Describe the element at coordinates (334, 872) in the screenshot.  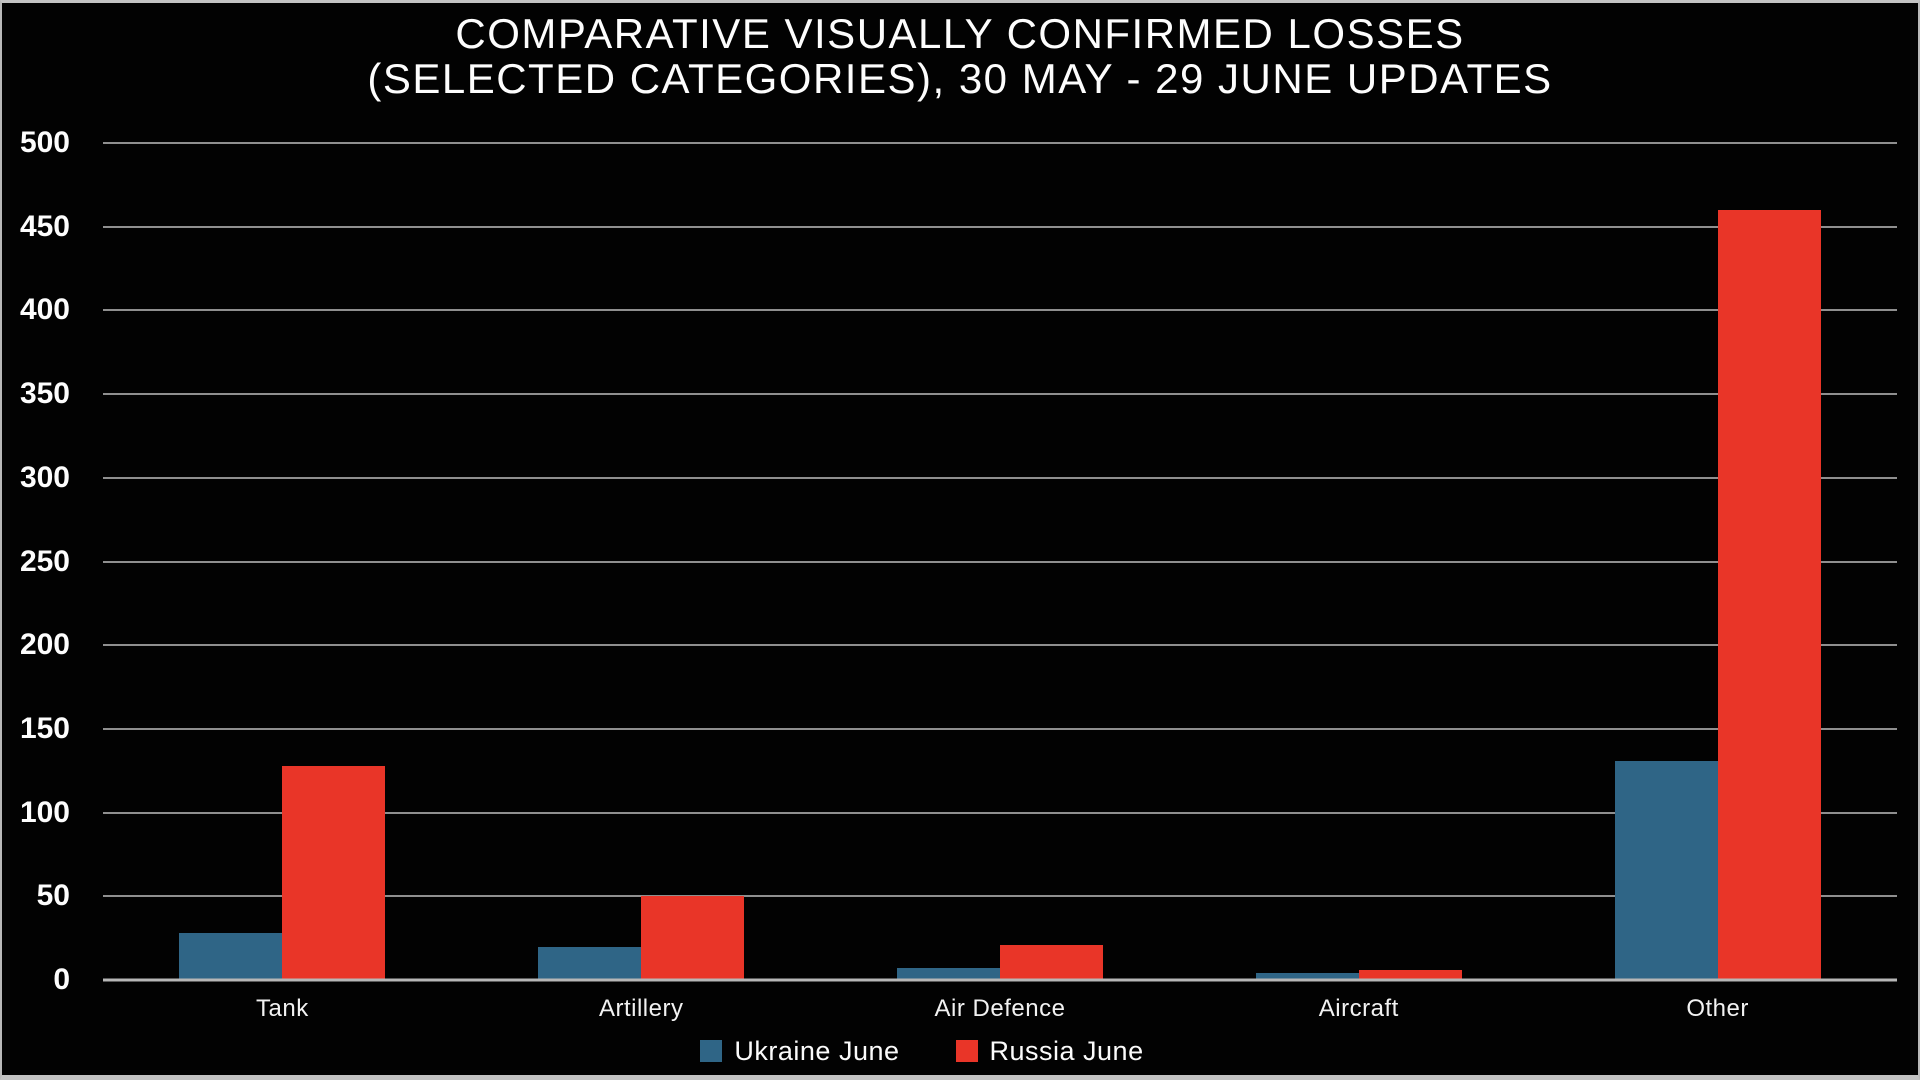
I see `bar-russia-june-tank` at that location.